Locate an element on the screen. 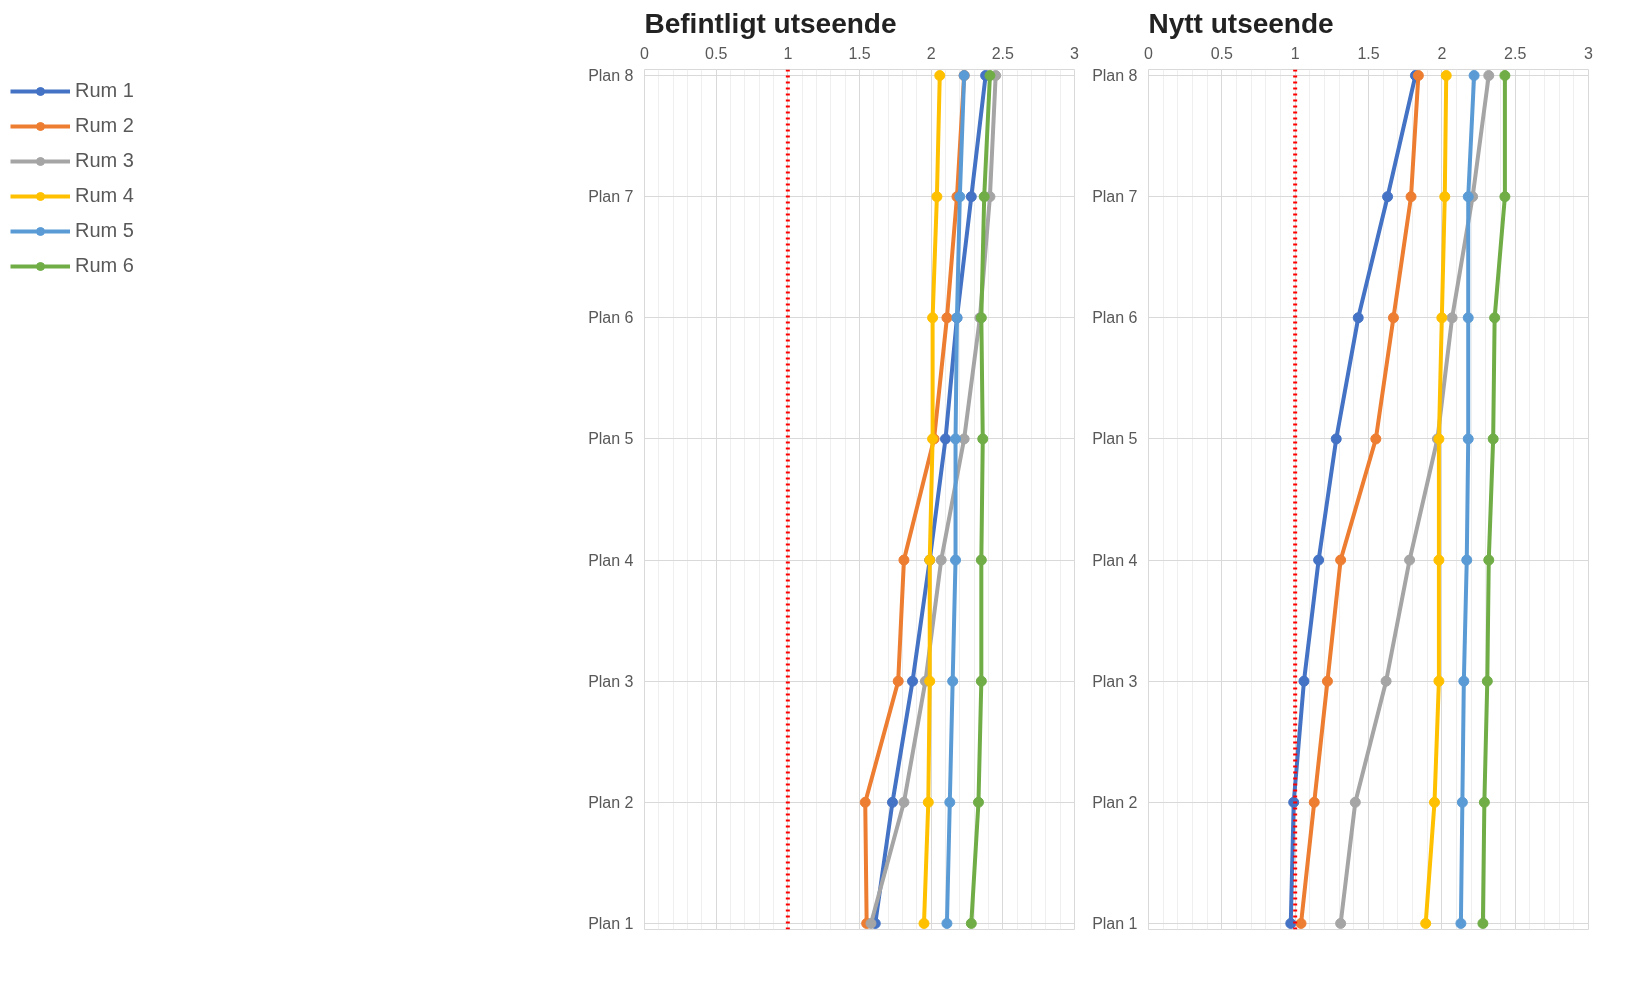  legend-label: Rum 4 is located at coordinates (105, 195).